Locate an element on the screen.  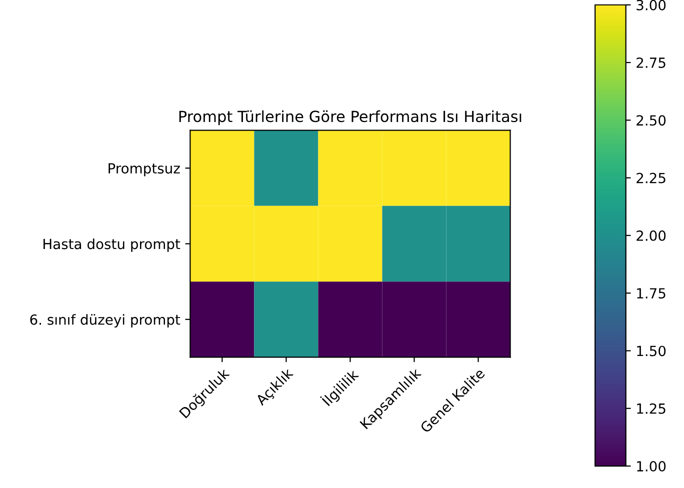
color-bar-label: 2.25 is located at coordinates (651, 178).